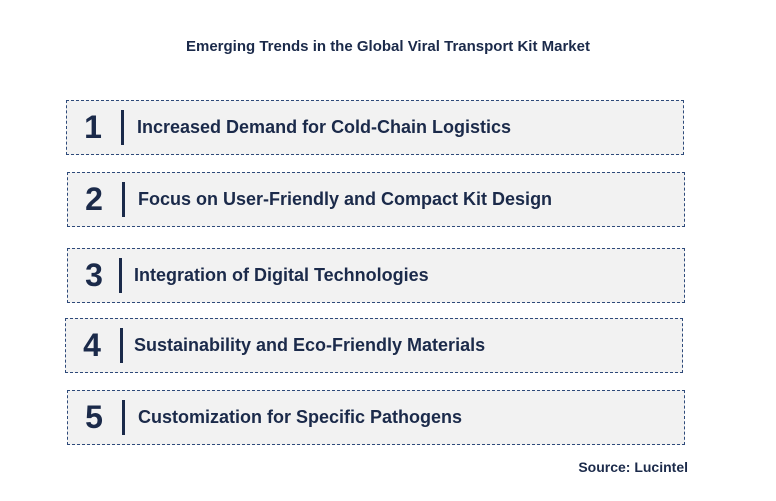 The width and height of the screenshot is (776, 501). Describe the element at coordinates (94, 417) in the screenshot. I see `trend-number: 5` at that location.